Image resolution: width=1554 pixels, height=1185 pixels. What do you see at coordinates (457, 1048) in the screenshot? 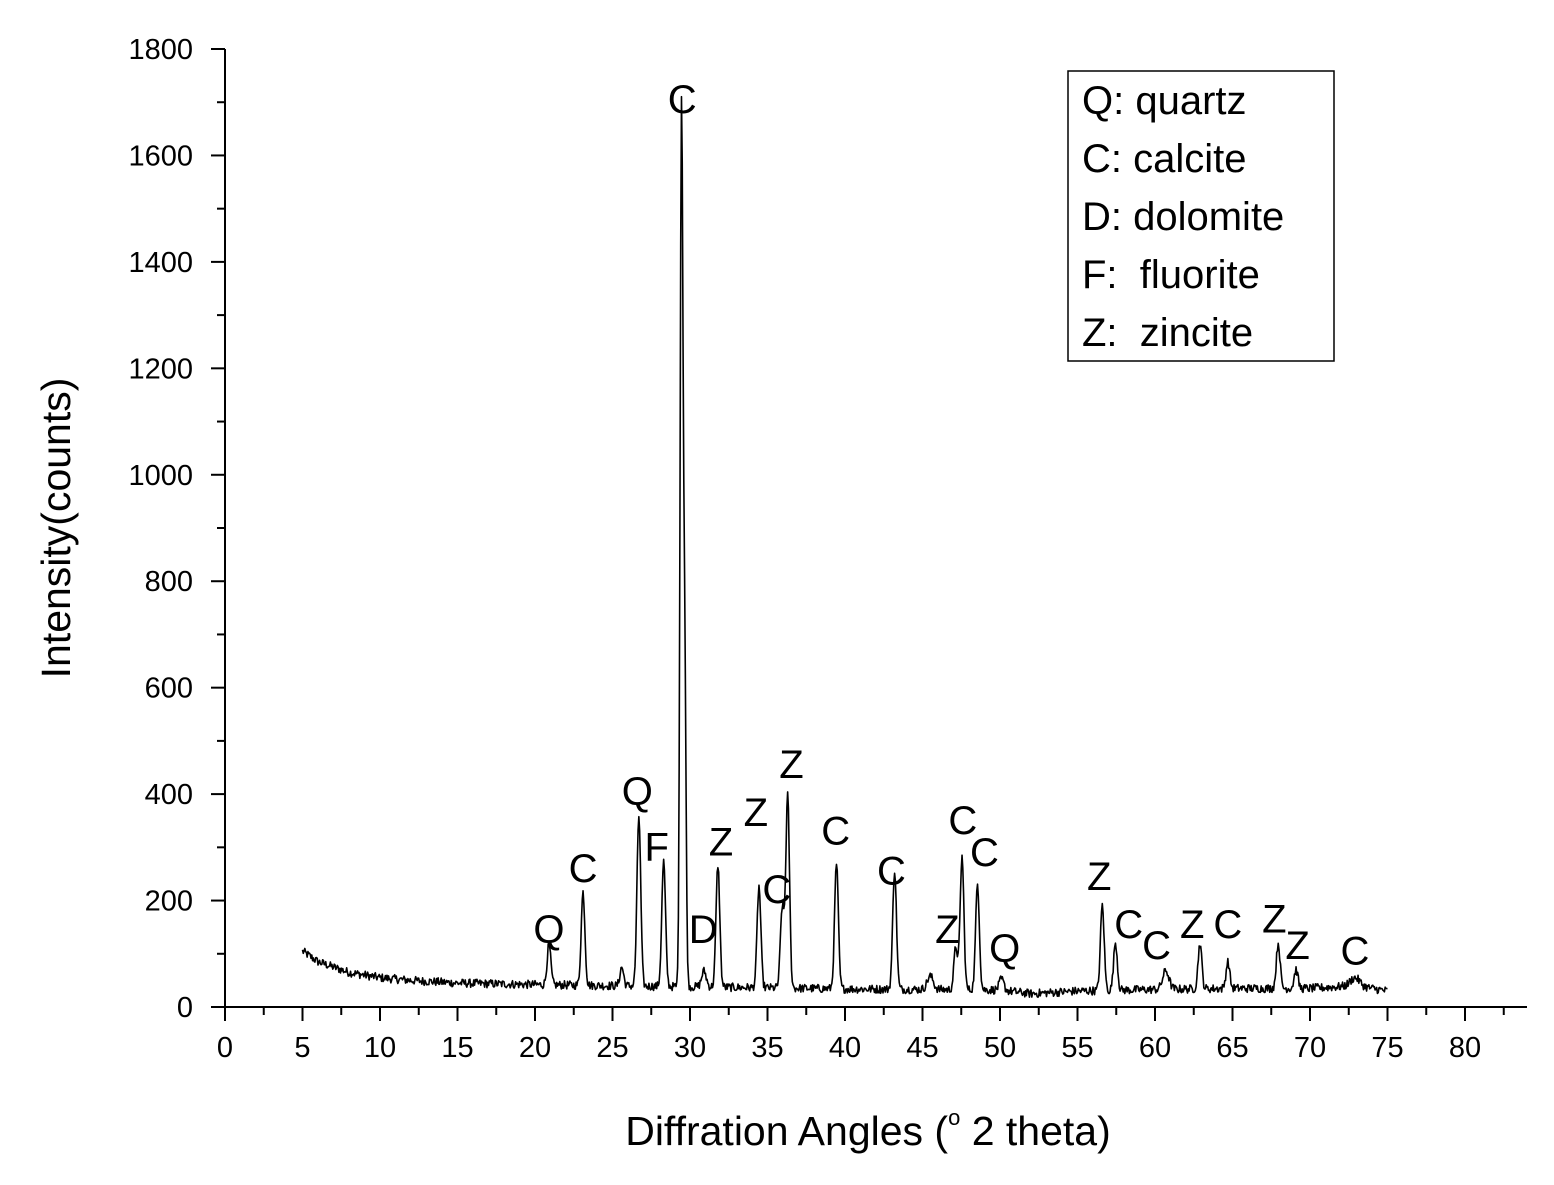
I see `x-tick-label: 15` at bounding box center [457, 1048].